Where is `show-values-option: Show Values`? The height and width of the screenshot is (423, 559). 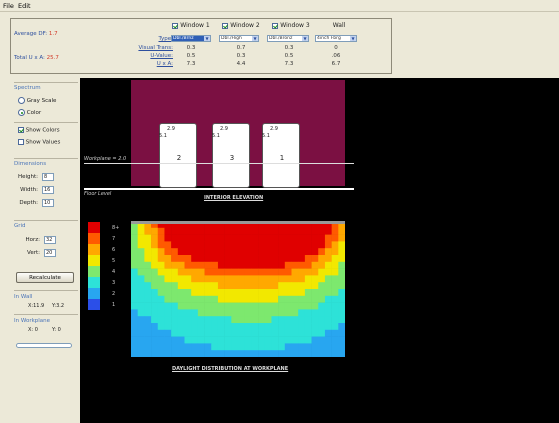 show-values-option: Show Values is located at coordinates (39, 142).